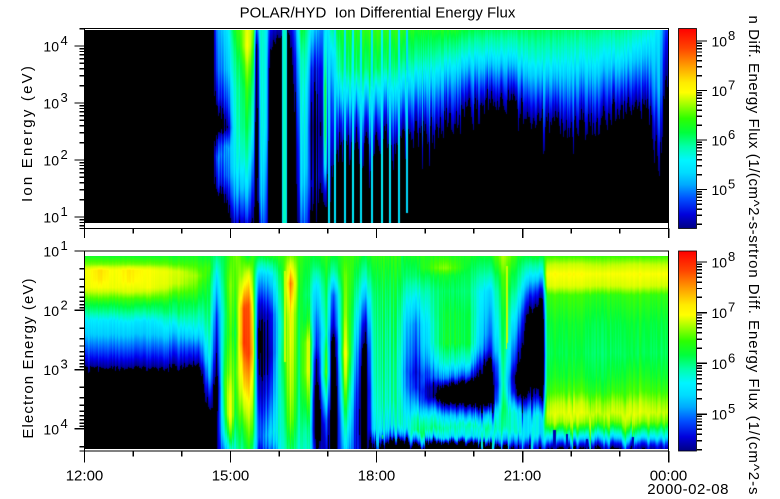 This screenshot has width=780, height=499. What do you see at coordinates (377, 476) in the screenshot?
I see `svg-text: 18:00` at bounding box center [377, 476].